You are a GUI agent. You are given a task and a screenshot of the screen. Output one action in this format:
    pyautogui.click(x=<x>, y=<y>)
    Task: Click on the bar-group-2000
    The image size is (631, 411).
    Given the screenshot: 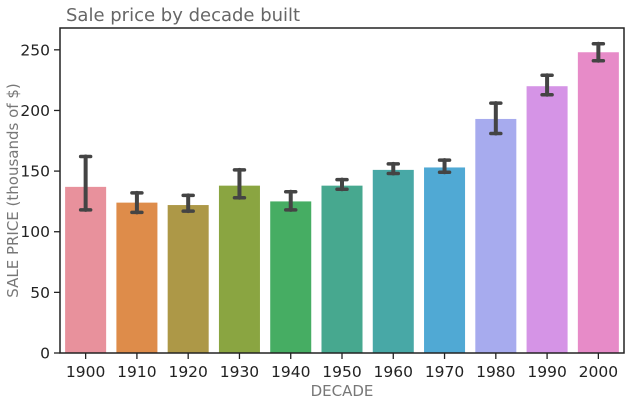 What is the action you would take?
    pyautogui.click(x=598, y=197)
    